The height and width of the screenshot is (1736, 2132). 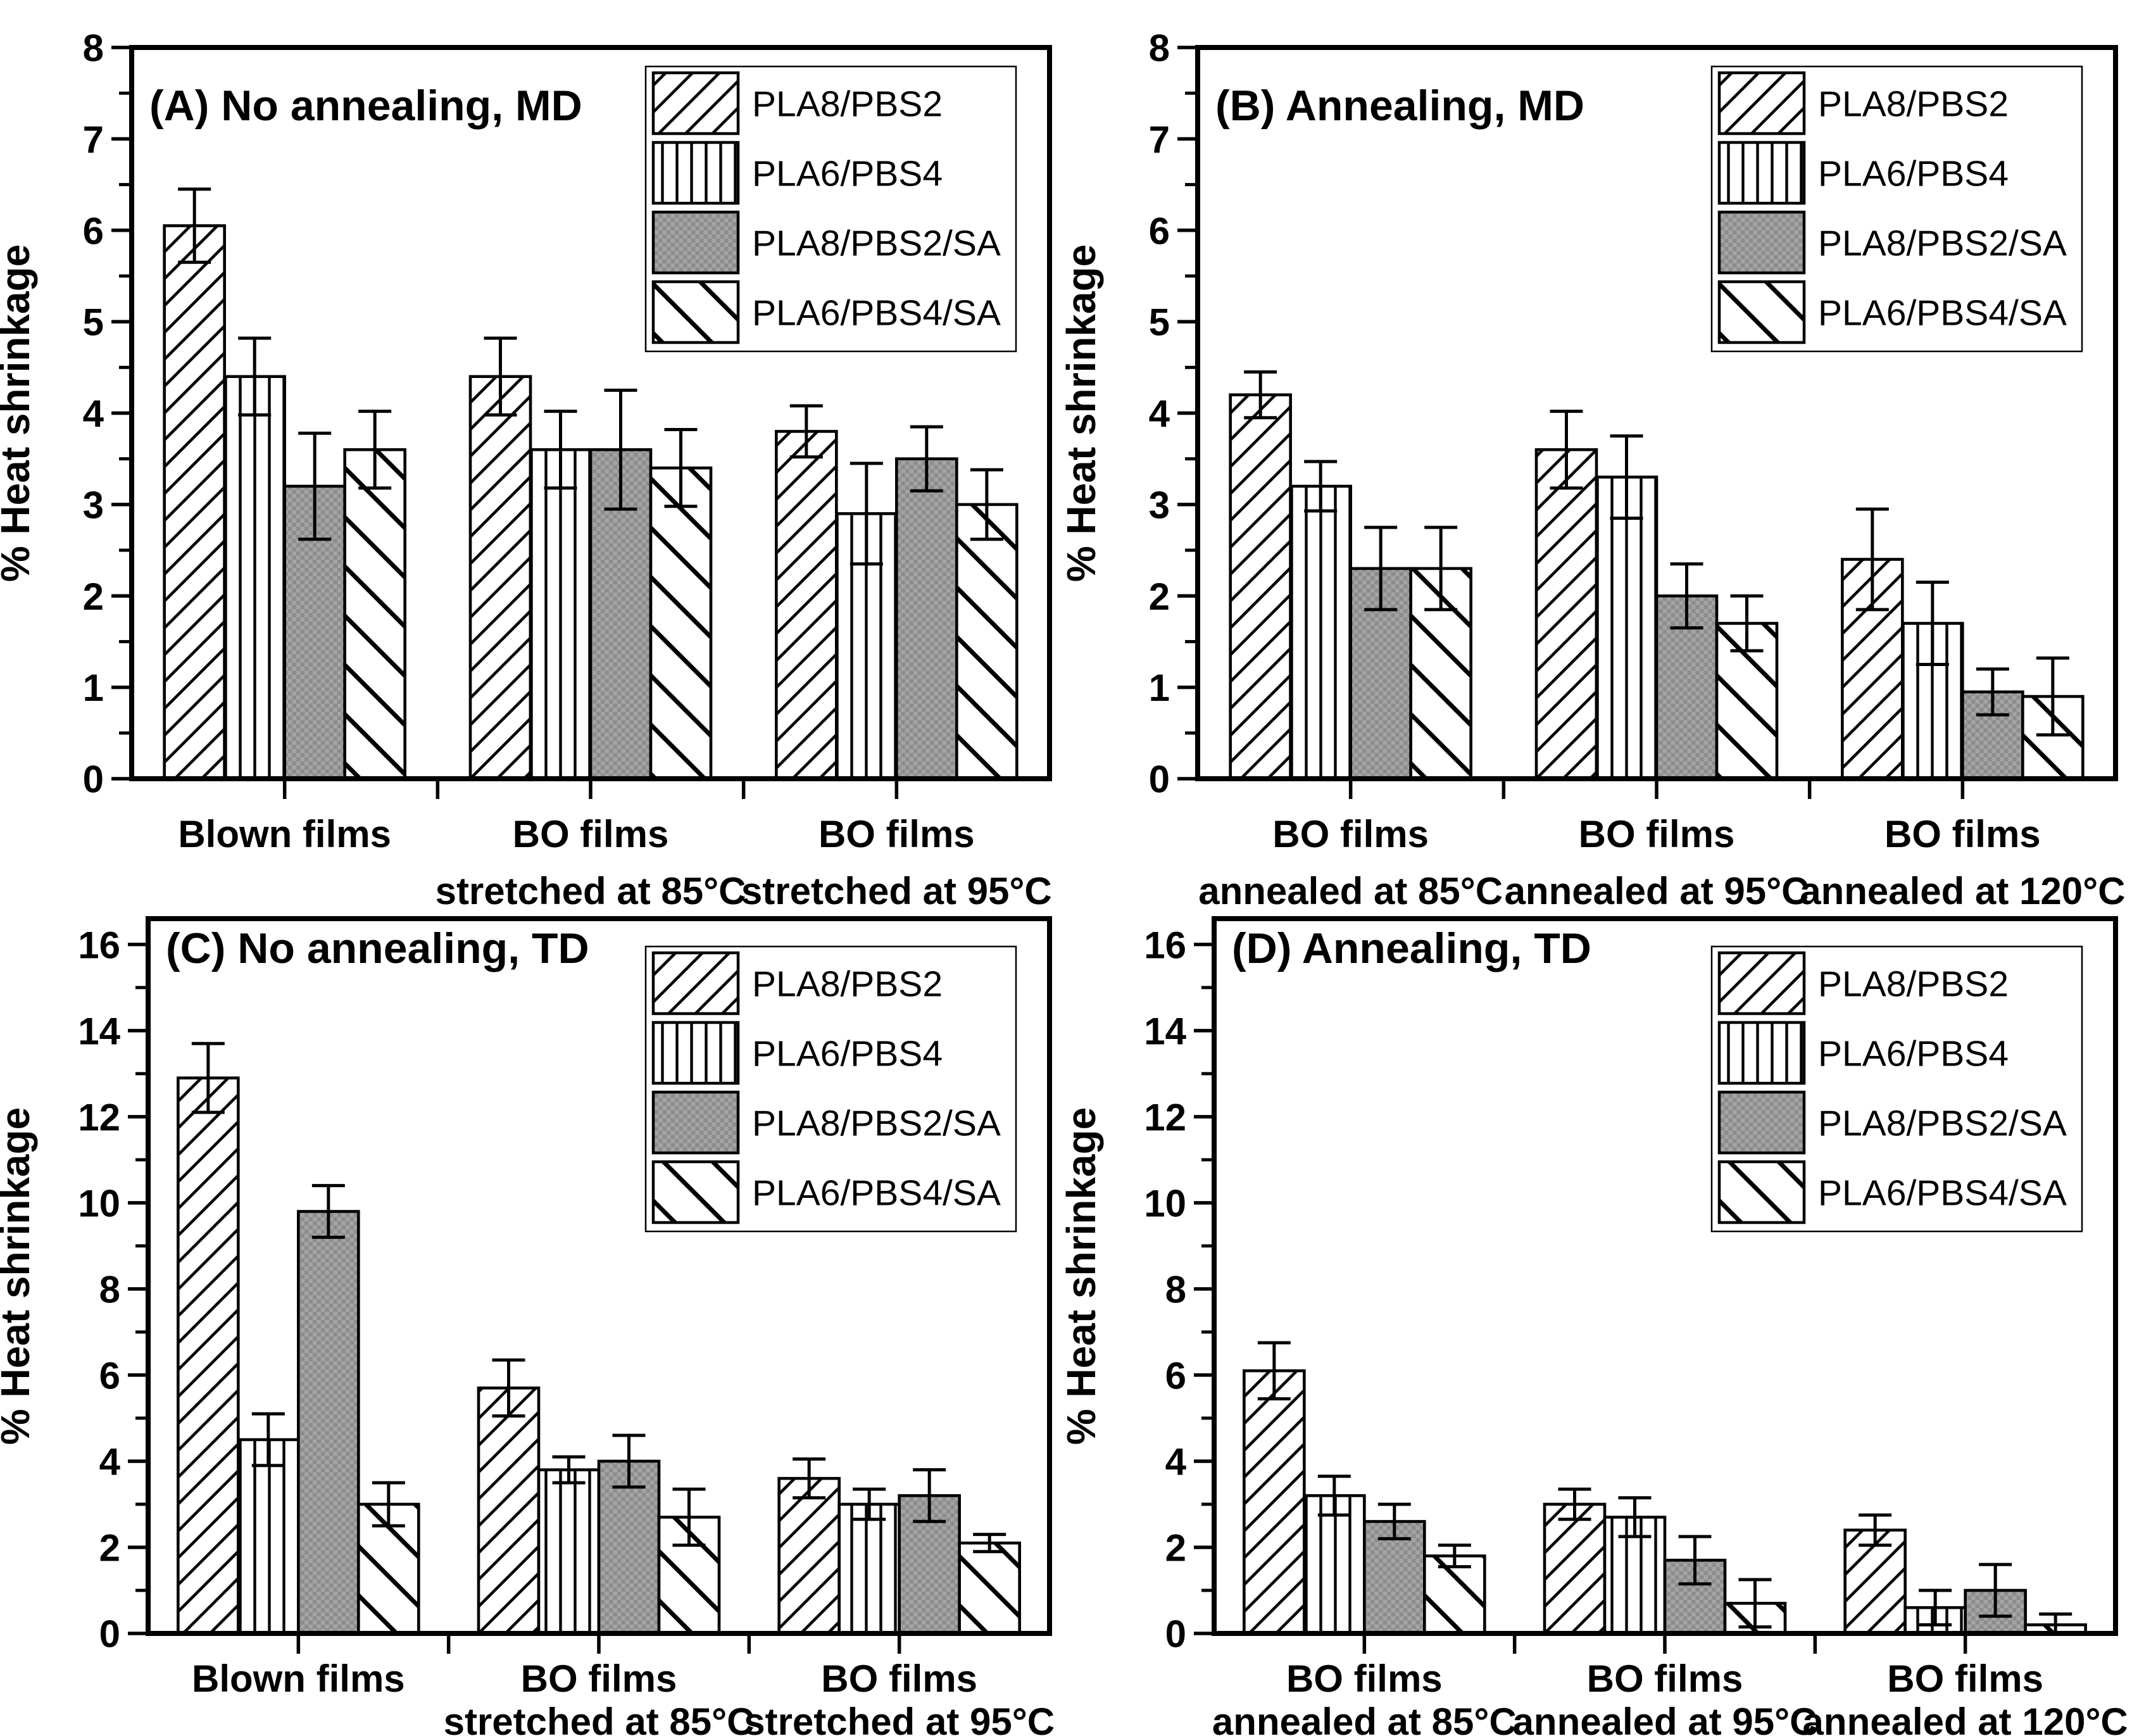 I want to click on y-tick-label: 1, so click(x=1159, y=688).